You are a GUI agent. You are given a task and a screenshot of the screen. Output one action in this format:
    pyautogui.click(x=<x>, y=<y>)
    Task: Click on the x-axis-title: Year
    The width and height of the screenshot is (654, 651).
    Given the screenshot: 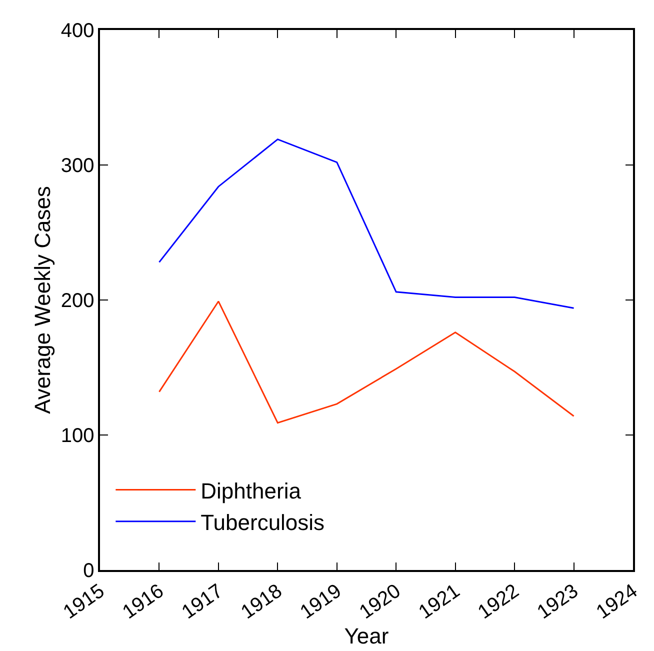 What is the action you would take?
    pyautogui.click(x=366, y=636)
    